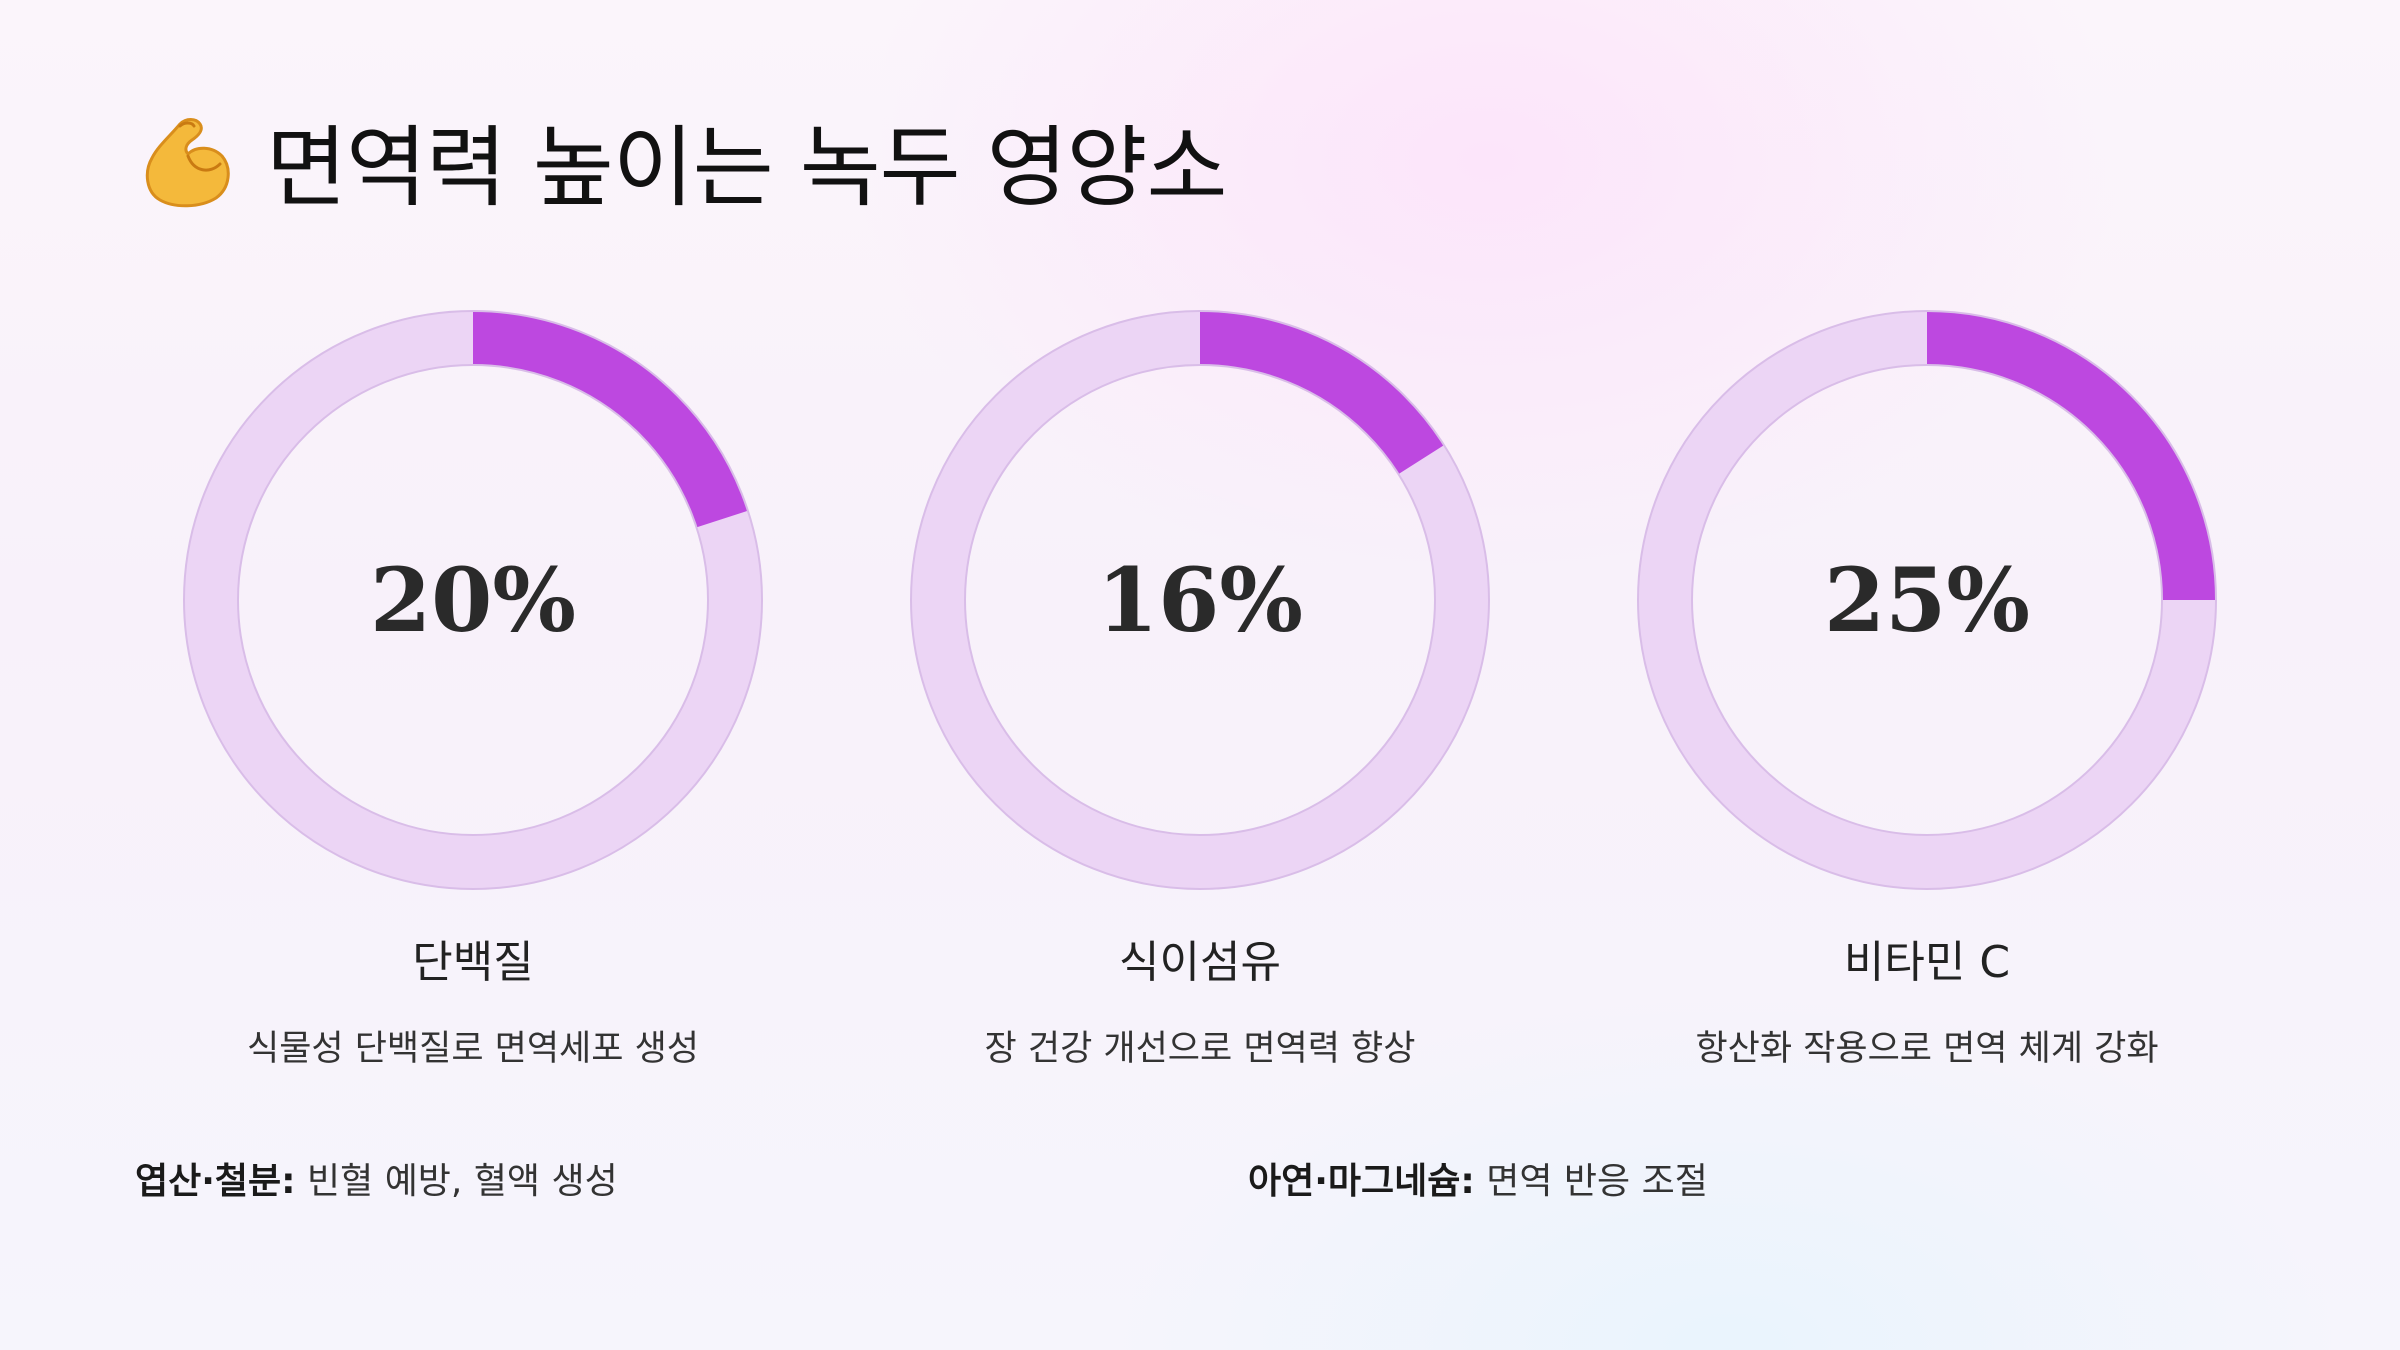 Image resolution: width=2400 pixels, height=1350 pixels. What do you see at coordinates (473, 1049) in the screenshot?
I see `nutrient-description: 식물성 단백질로 면역세포 생성` at bounding box center [473, 1049].